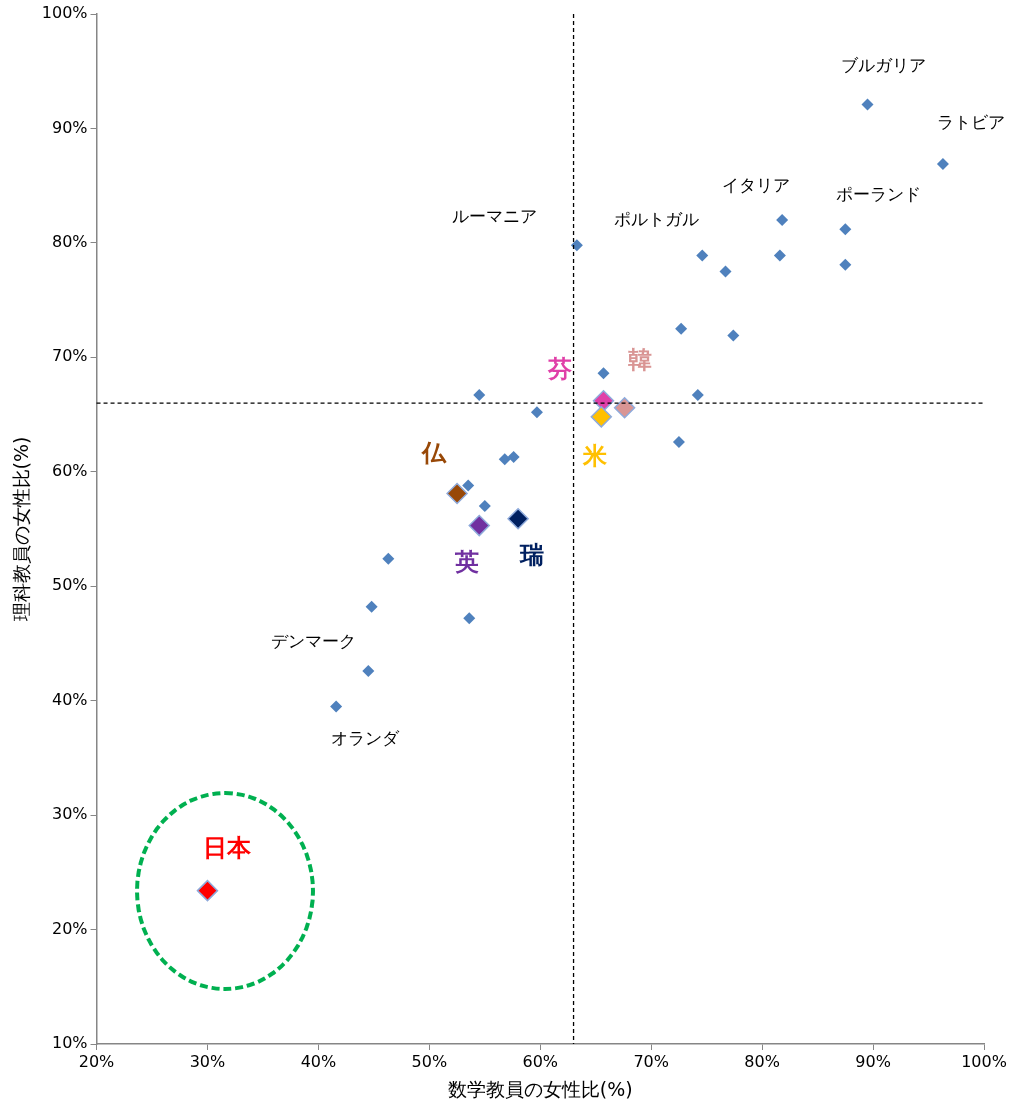  I want to click on annotation: ポルトガル, so click(656, 218).